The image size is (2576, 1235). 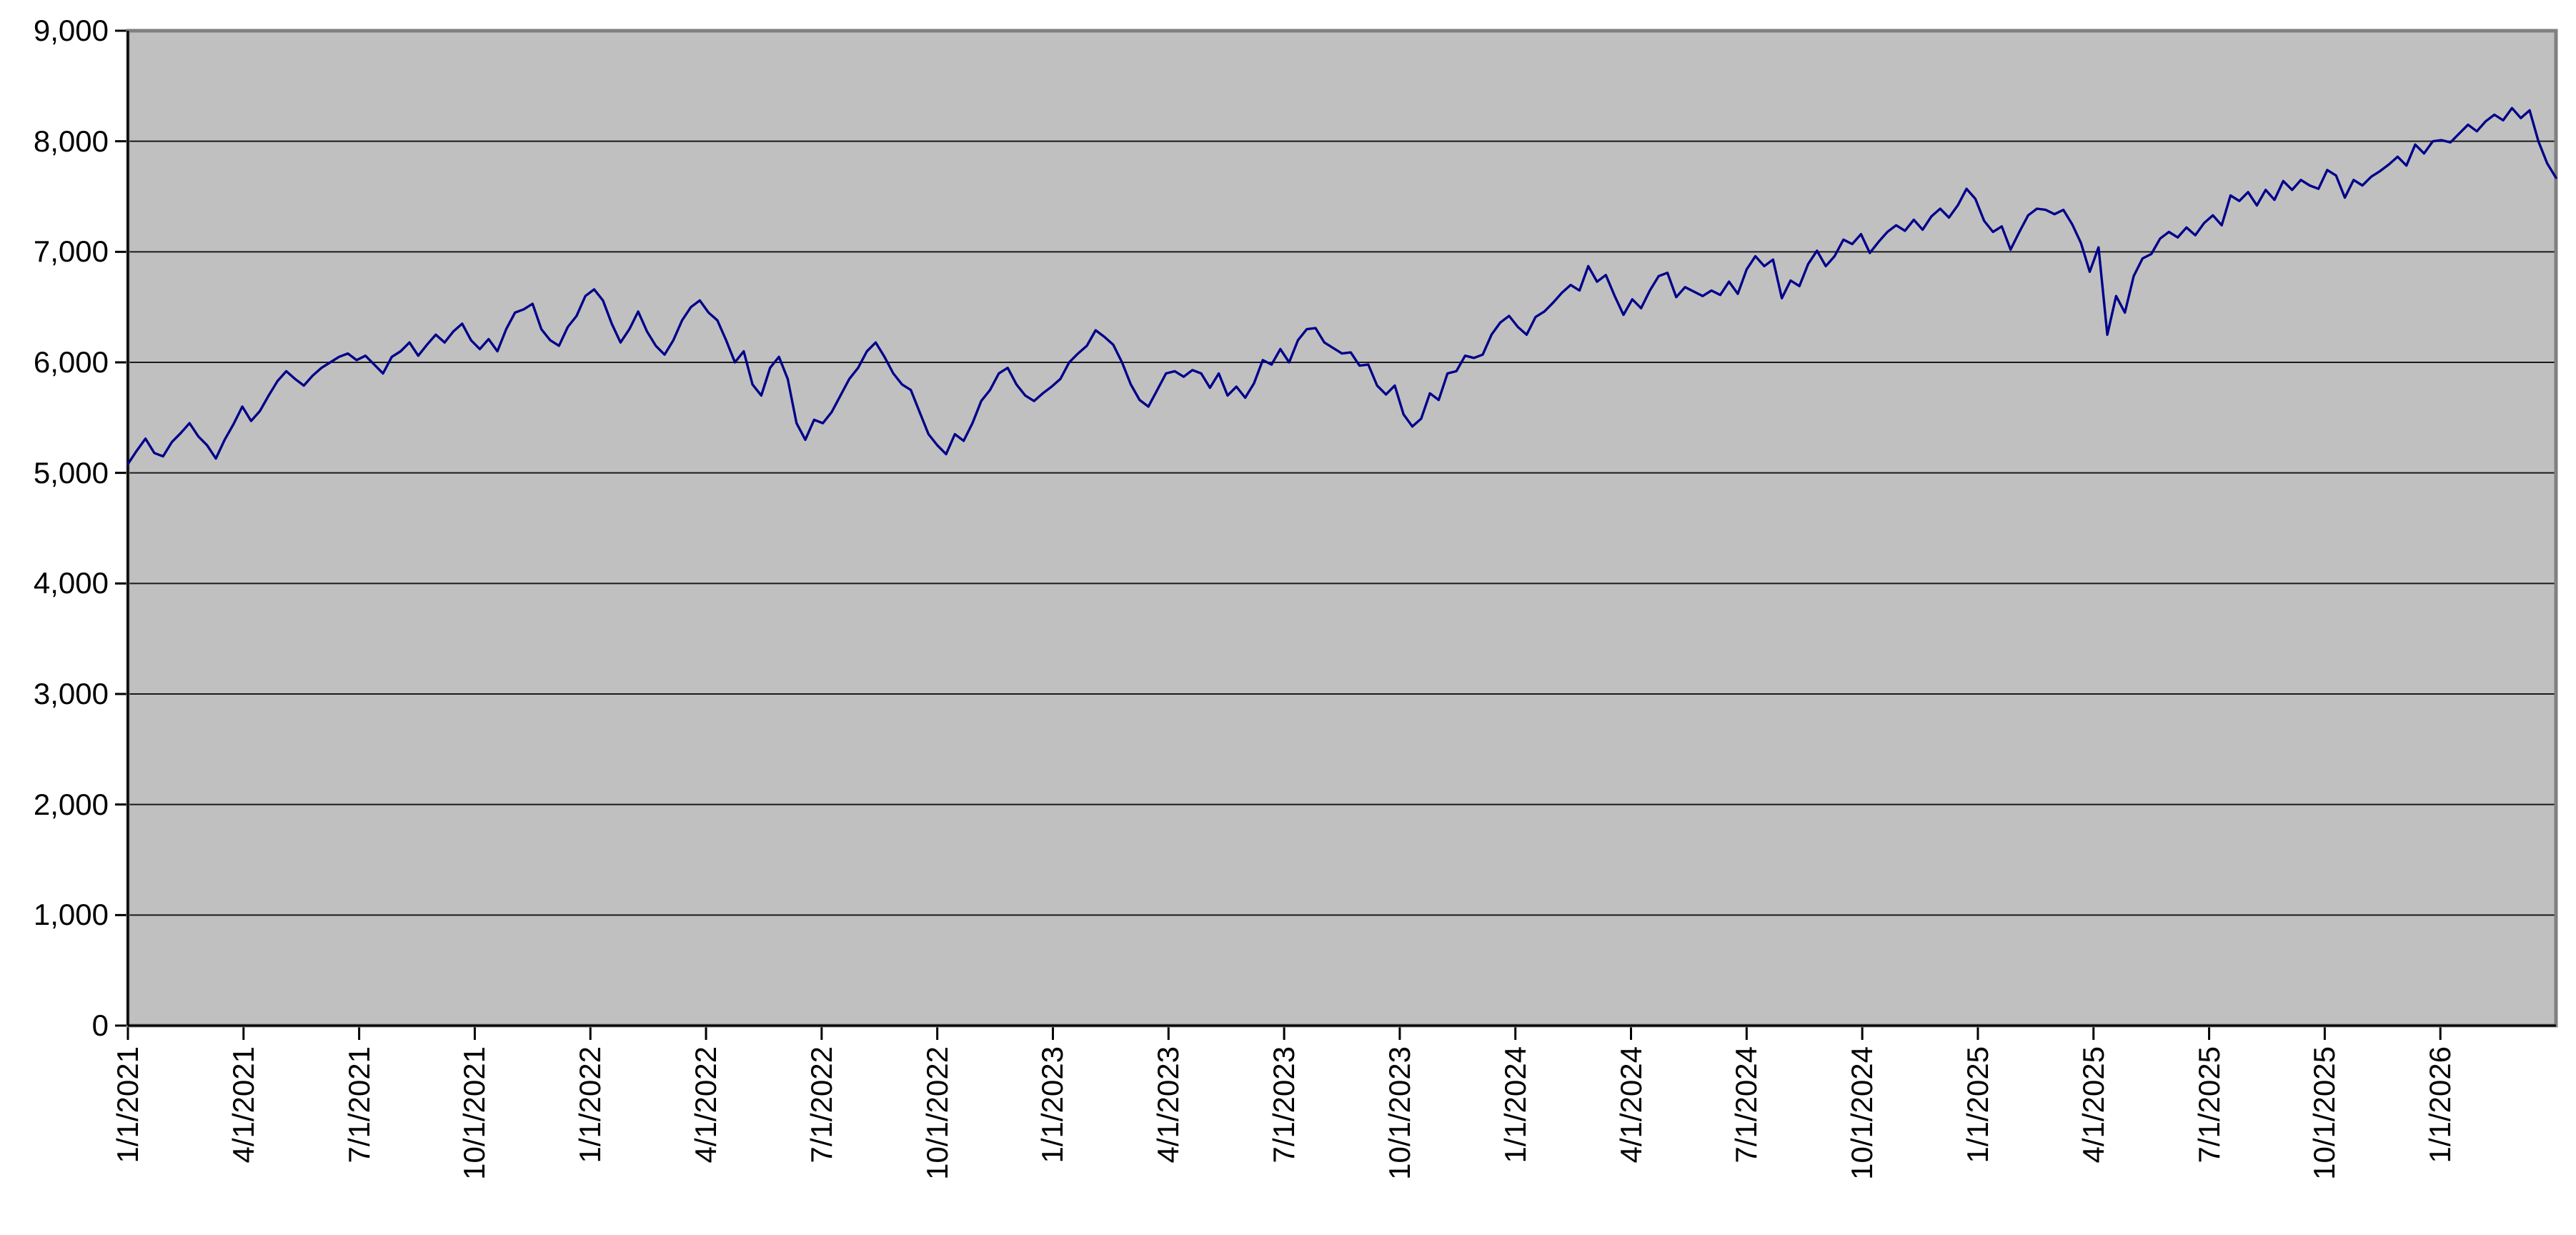 I want to click on x-axis-label: 7/1/2023, so click(x=1284, y=1105).